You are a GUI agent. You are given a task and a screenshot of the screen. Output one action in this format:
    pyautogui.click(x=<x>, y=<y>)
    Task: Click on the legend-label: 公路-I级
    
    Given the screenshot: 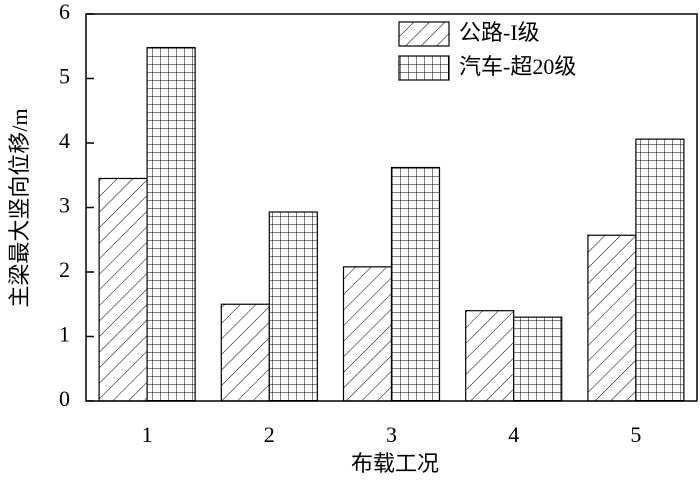 What is the action you would take?
    pyautogui.click(x=499, y=32)
    